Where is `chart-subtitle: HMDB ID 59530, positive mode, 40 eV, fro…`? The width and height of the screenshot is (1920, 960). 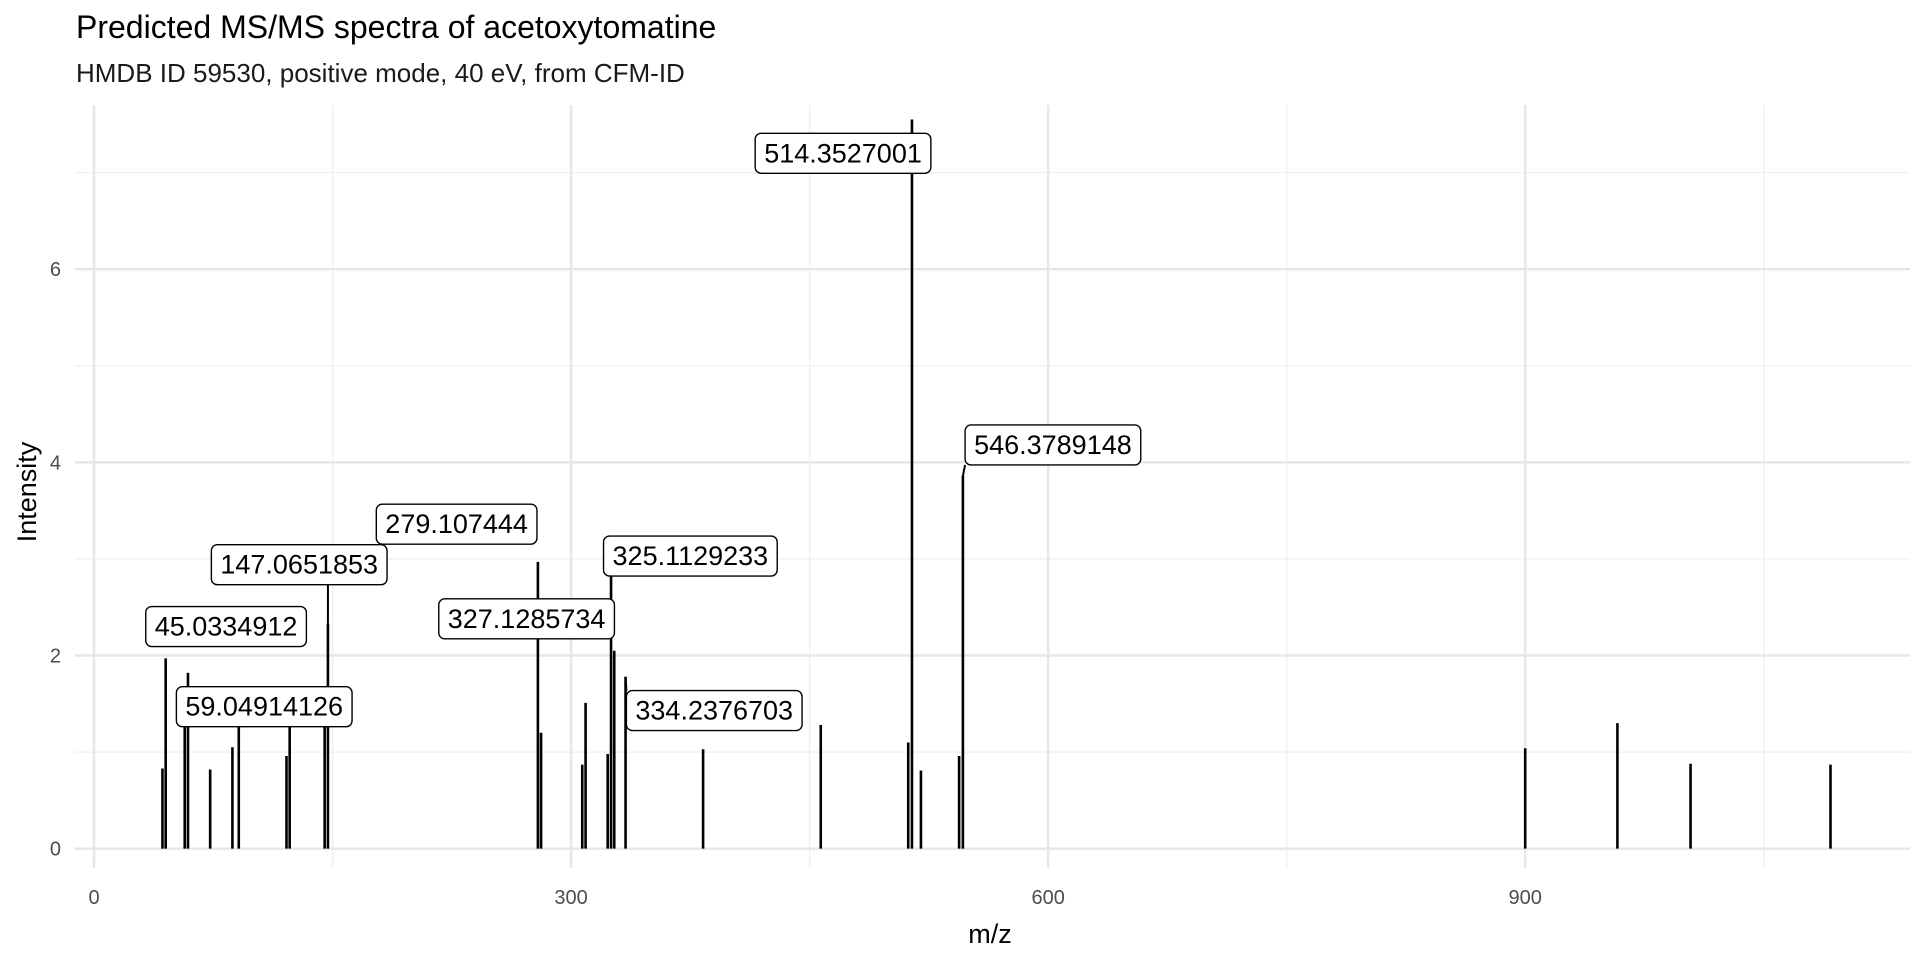 chart-subtitle: HMDB ID 59530, positive mode, 40 eV, fro… is located at coordinates (380, 73).